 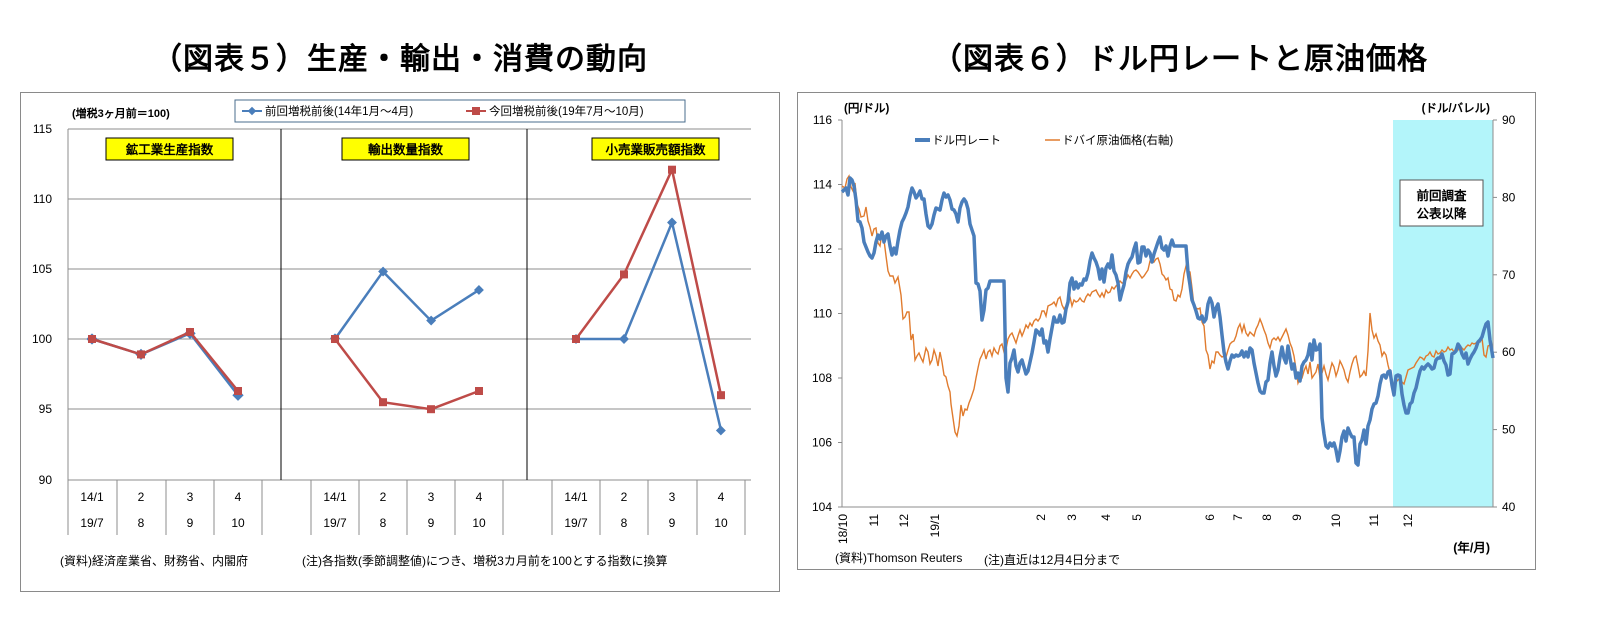 What do you see at coordinates (1509, 430) in the screenshot?
I see `ytick-right: 50` at bounding box center [1509, 430].